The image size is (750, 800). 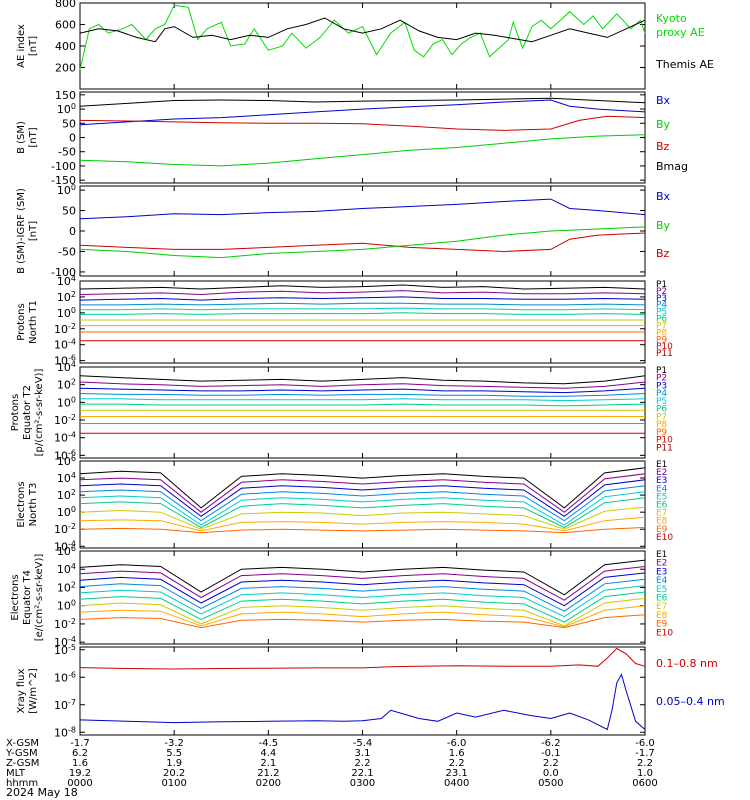 I want to click on legend-entry: Bmag, so click(x=672, y=166).